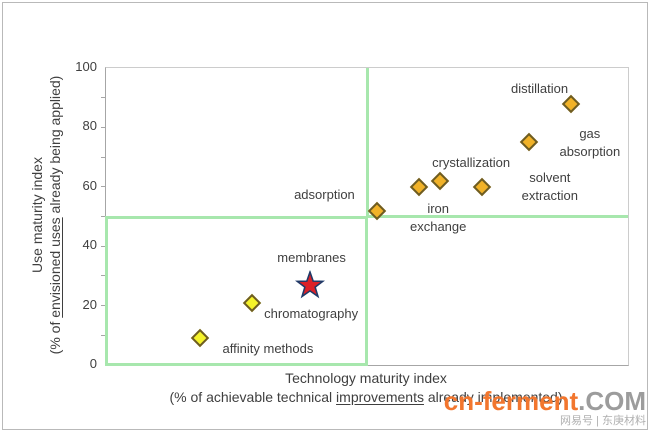 This screenshot has height=432, width=650. Describe the element at coordinates (55, 146) in the screenshot. I see `y-axis-title-line2-post: already being applied)` at that location.